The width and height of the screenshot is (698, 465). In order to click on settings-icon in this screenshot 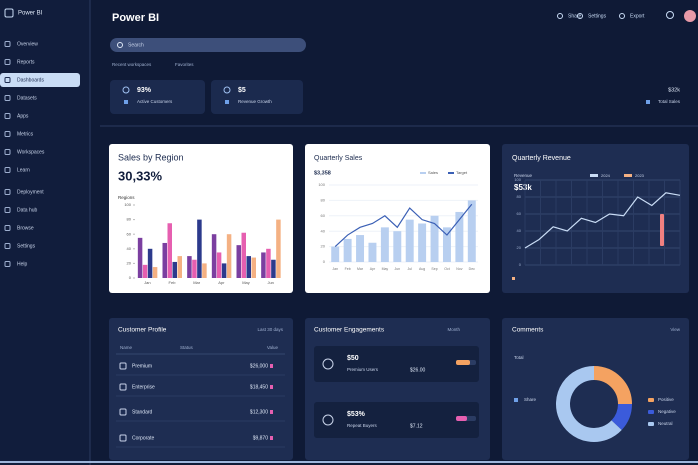, I will do `click(670, 15)`.